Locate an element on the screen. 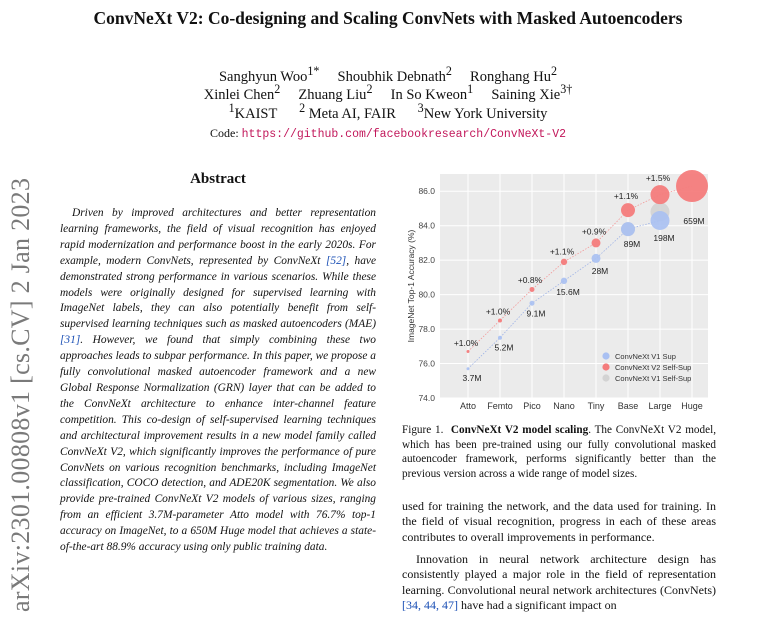 The height and width of the screenshot is (619, 776). x-tick-label: Pico is located at coordinates (532, 406).